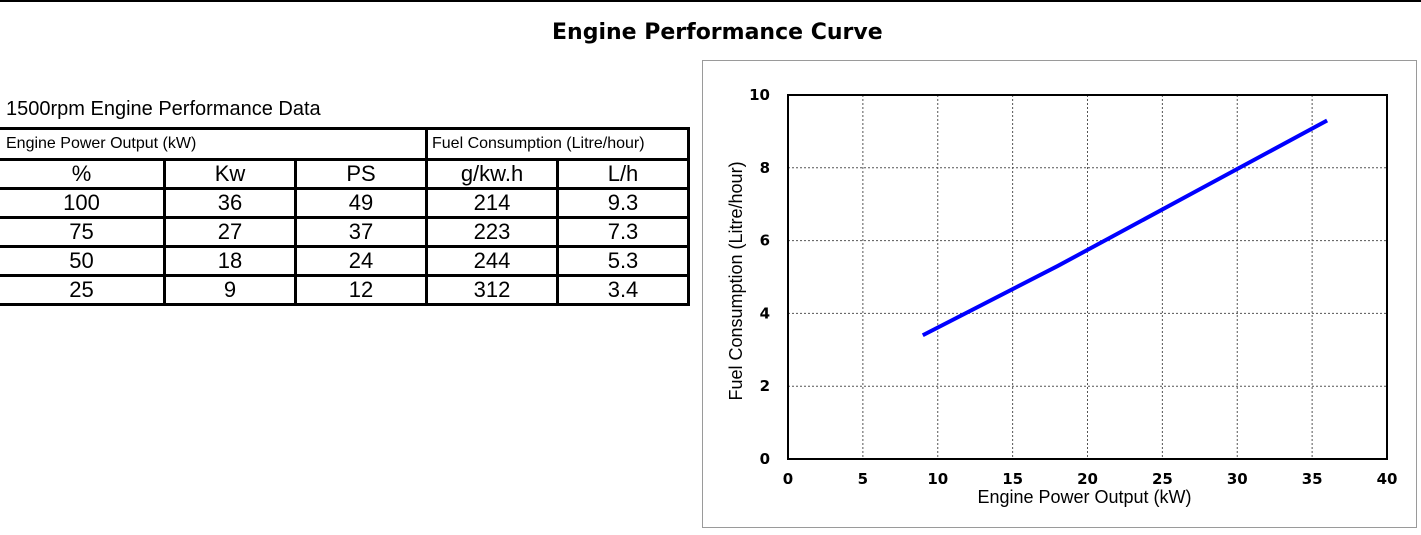 The height and width of the screenshot is (535, 1421). Describe the element at coordinates (230, 261) in the screenshot. I see `table-cell: 18` at that location.